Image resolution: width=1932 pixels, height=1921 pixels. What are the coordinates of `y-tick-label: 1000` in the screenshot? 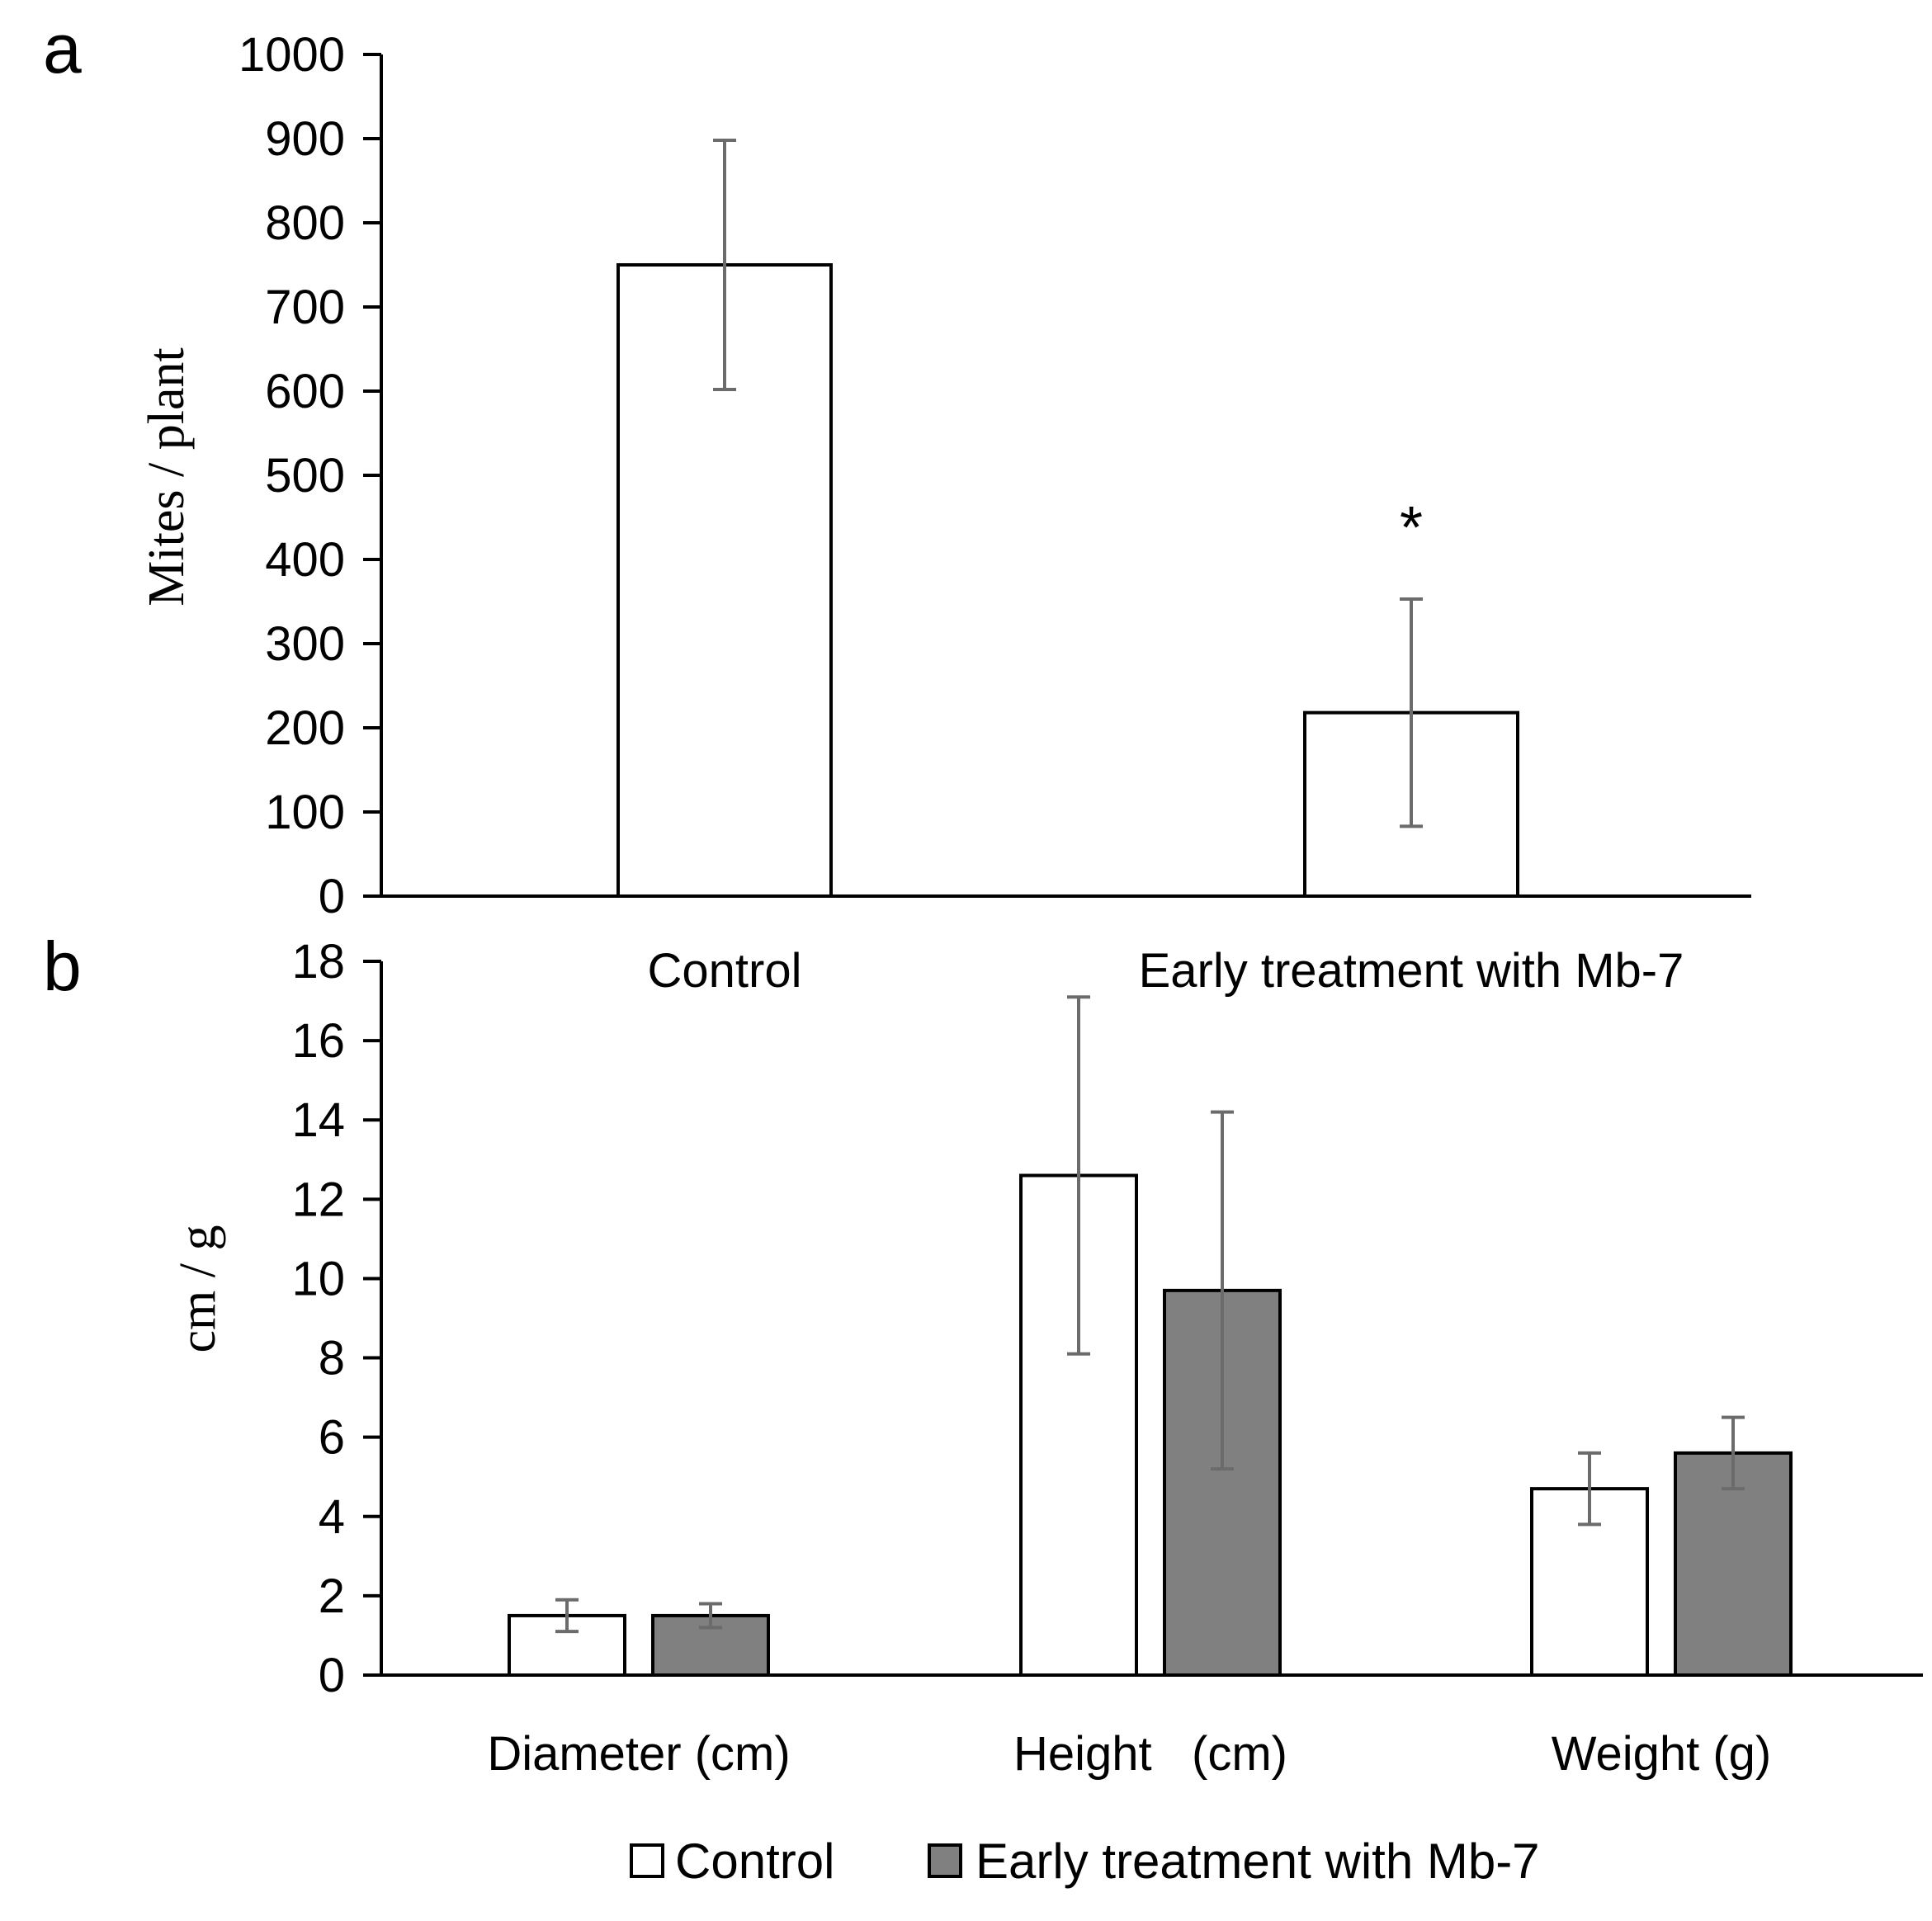 It's located at (292, 55).